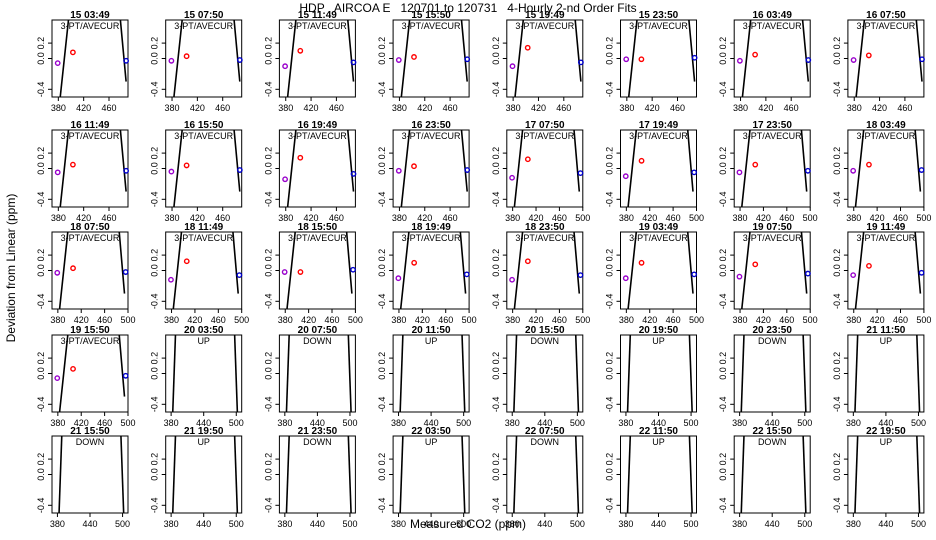  Describe the element at coordinates (204, 431) in the screenshot. I see `panel-title: 21 19:50` at that location.